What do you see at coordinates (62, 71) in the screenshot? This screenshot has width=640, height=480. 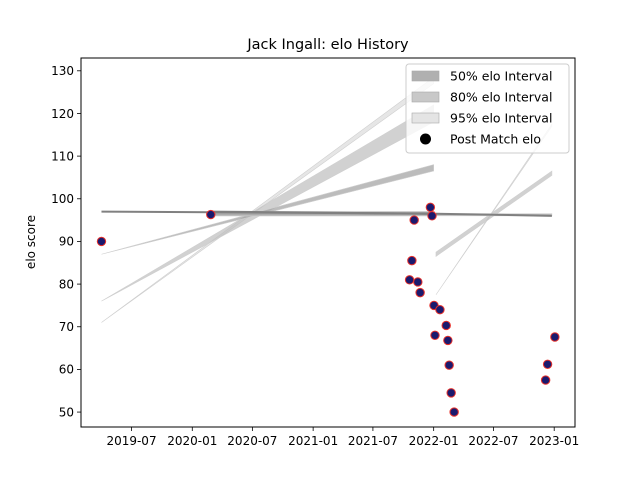 I see `y-tick-label-9: 130` at bounding box center [62, 71].